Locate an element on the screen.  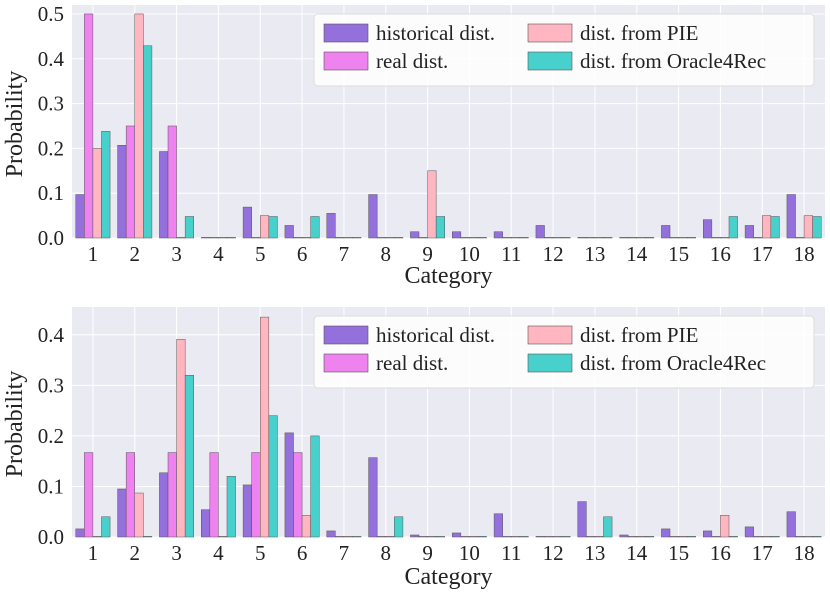
x-tick-label: 14 is located at coordinates (637, 254).